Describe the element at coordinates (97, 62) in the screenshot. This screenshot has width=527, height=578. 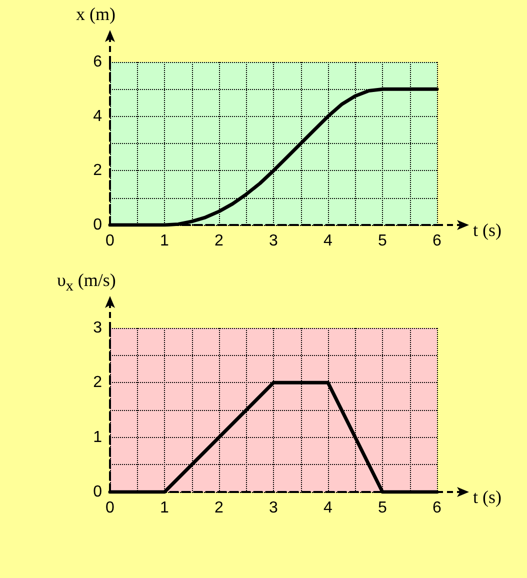
I see `y-tick-label: 6` at that location.